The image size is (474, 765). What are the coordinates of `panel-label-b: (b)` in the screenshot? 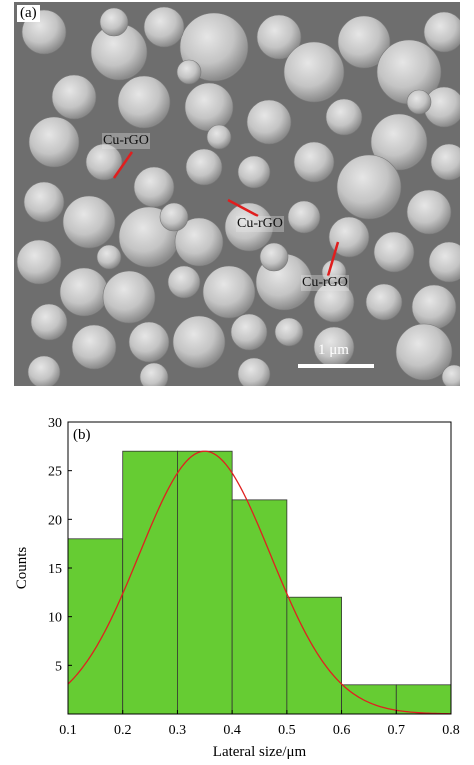 It's located at (82, 435).